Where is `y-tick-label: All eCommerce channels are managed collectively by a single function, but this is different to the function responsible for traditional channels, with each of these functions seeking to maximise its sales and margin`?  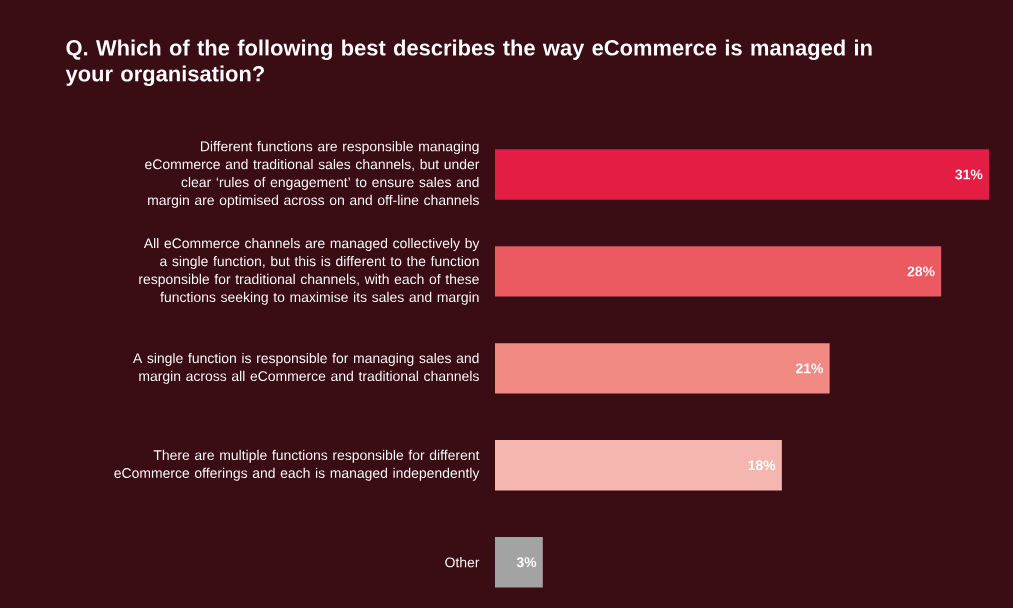 y-tick-label: All eCommerce channels are managed collectively by a single function, but this is different to the function responsible for traditional channels, with each of these functions seeking to maximise its sales and margin is located at coordinates (309, 271).